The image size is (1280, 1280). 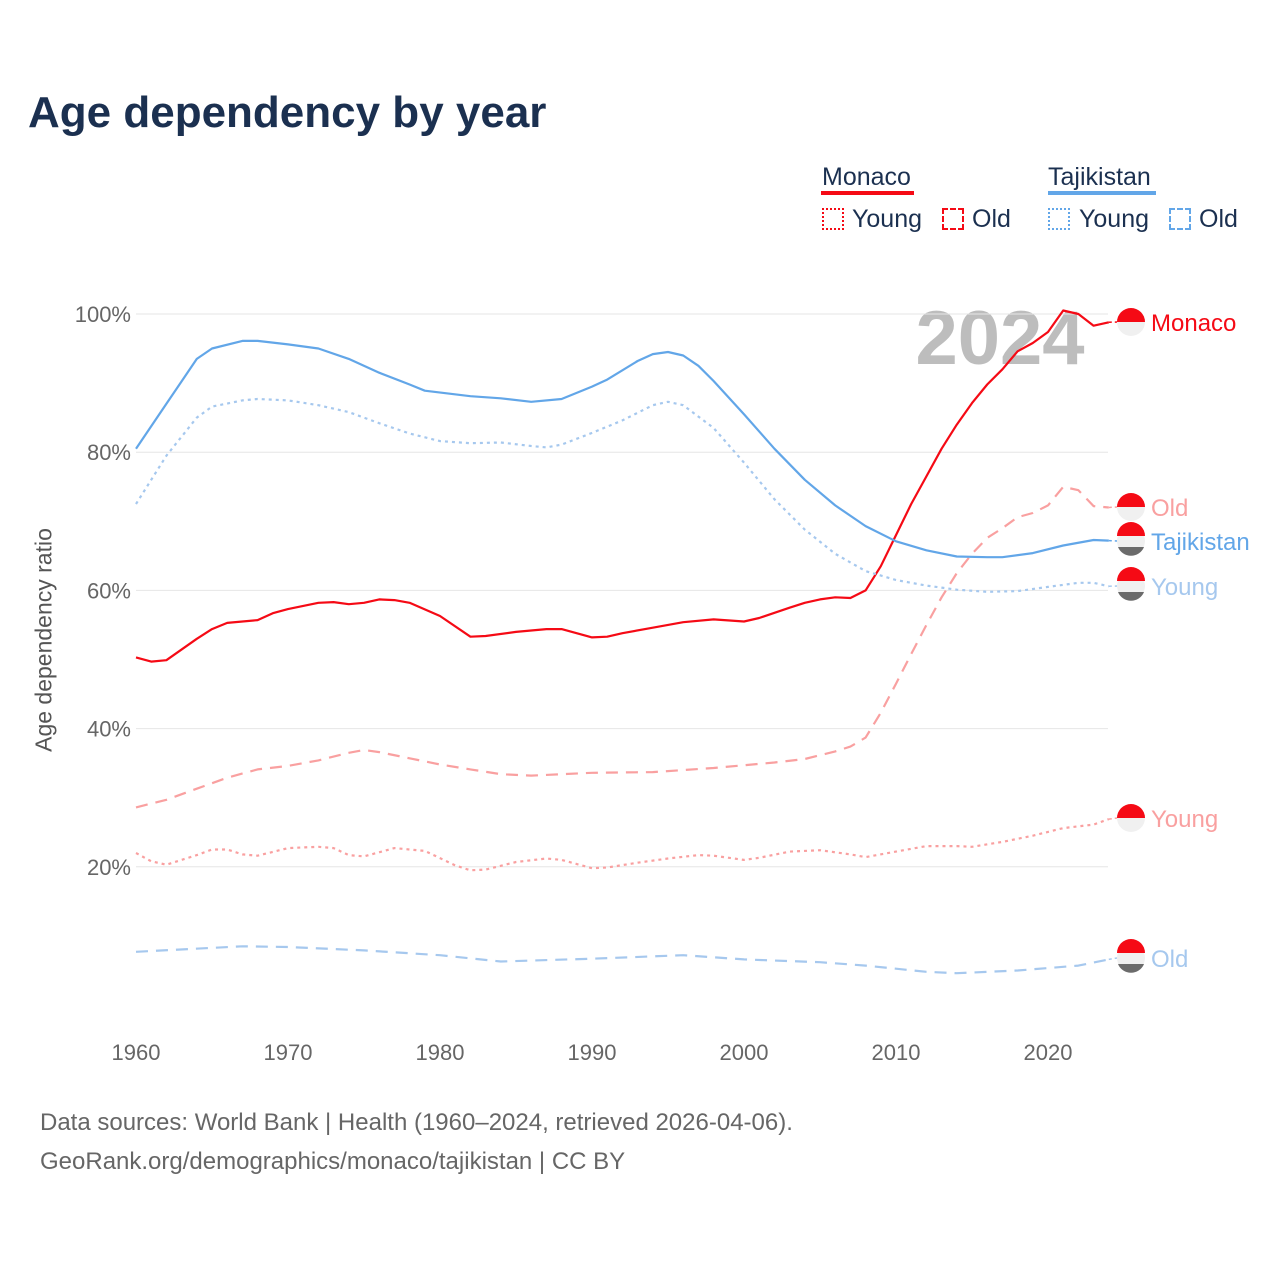 I want to click on y-tick-label: 20%, so click(x=109, y=867).